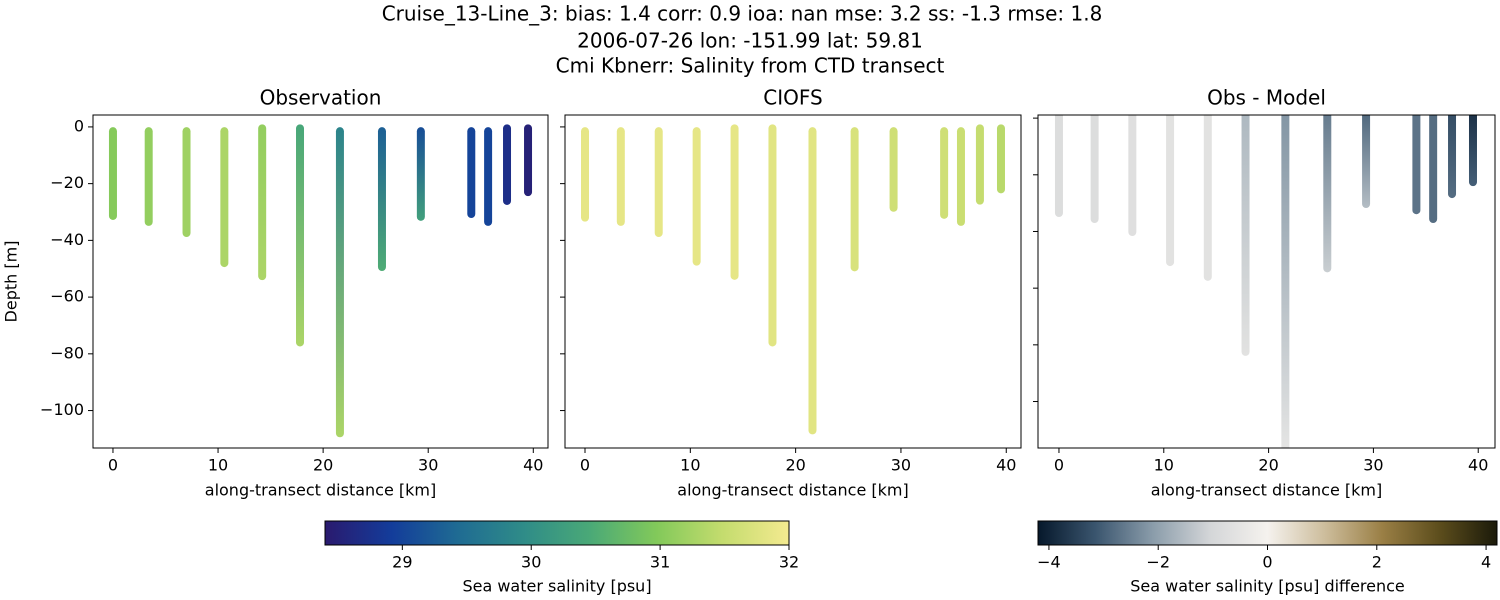  I want to click on y-tick-label: −40, so click(67, 239).